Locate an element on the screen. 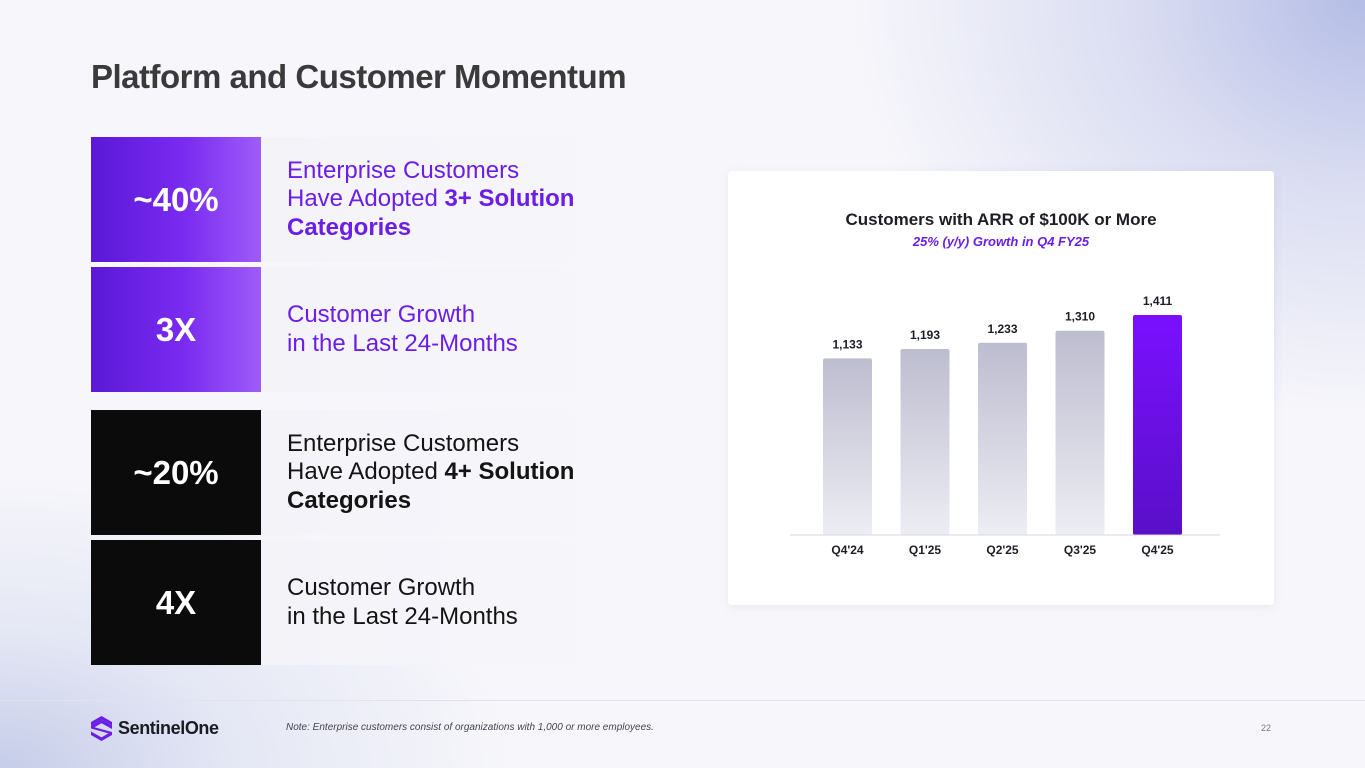  x-tick-label: Q2'25 is located at coordinates (1002, 550).